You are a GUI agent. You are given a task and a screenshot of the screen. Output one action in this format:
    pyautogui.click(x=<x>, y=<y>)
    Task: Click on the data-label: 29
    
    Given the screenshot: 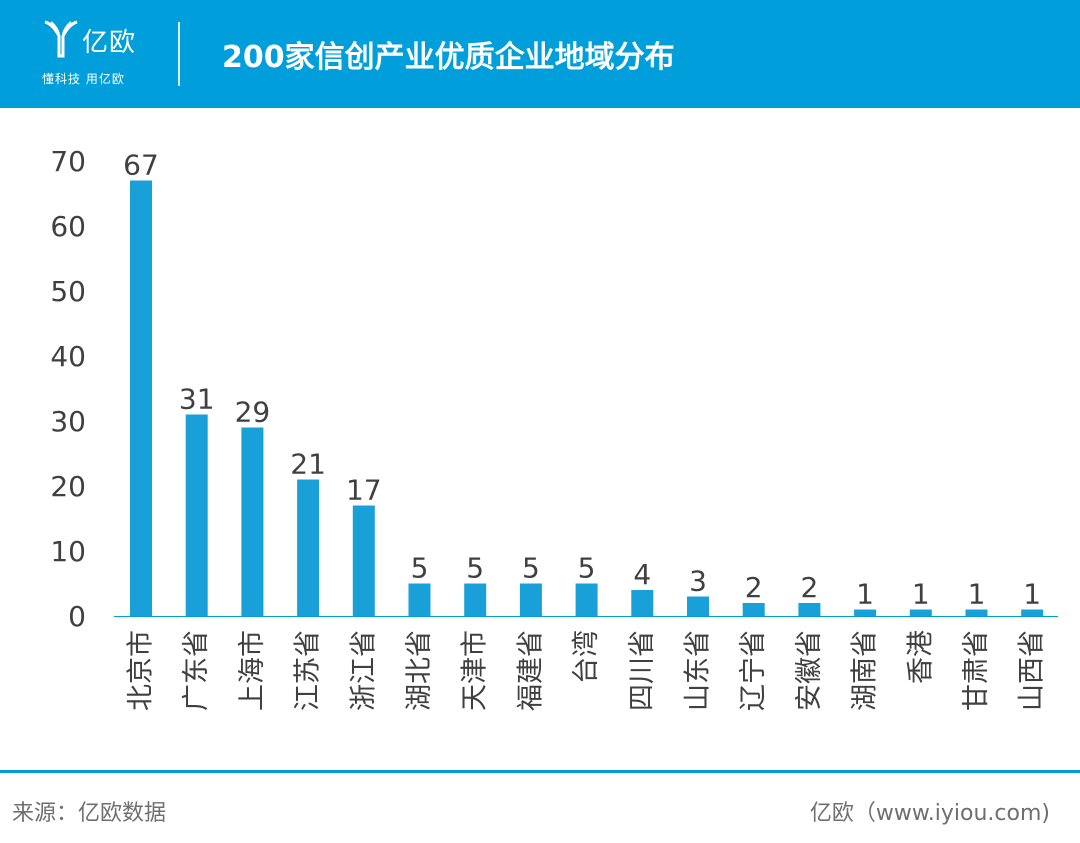 What is the action you would take?
    pyautogui.click(x=253, y=412)
    